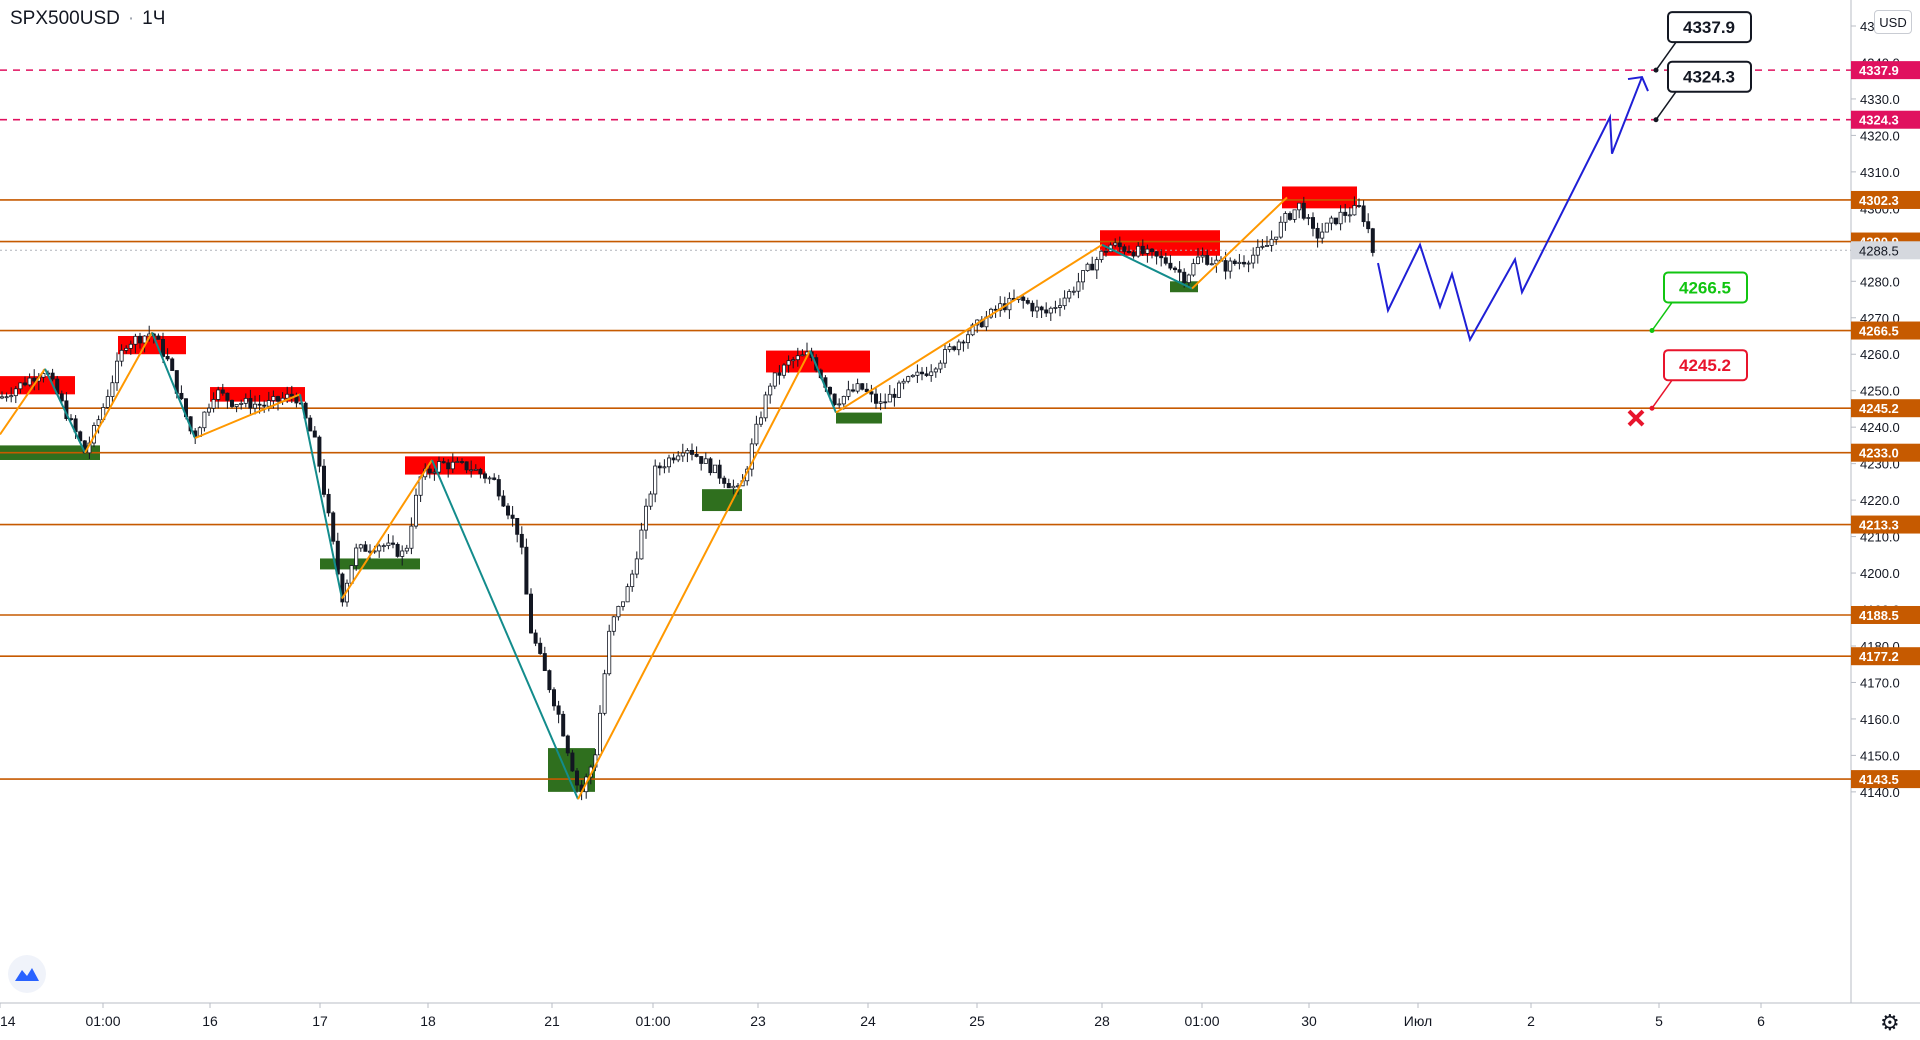 The width and height of the screenshot is (1920, 1040). I want to click on symbol-header: SPX500USD · 1Ч, so click(87, 19).